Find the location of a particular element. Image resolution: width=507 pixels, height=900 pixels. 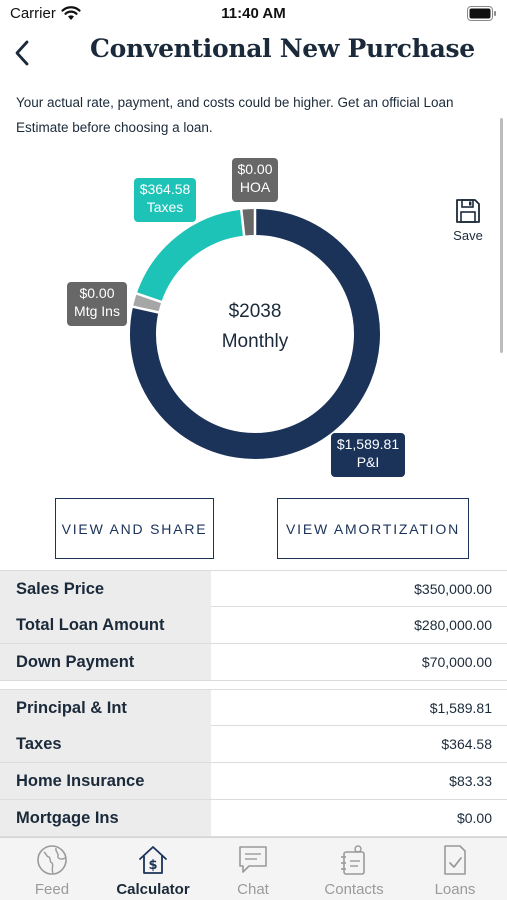

chat-icon is located at coordinates (253, 859).